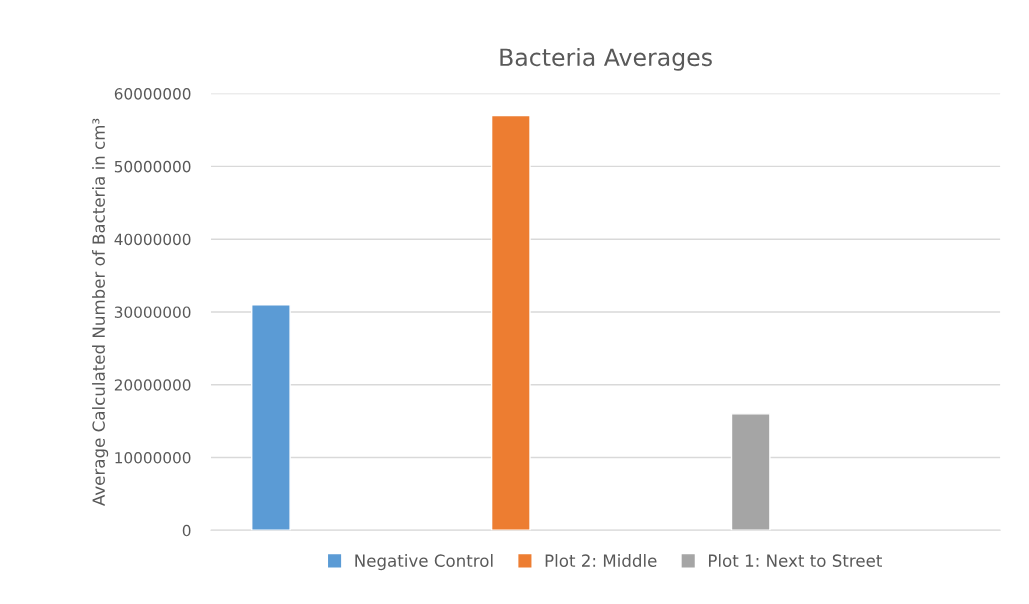  Describe the element at coordinates (152, 385) in the screenshot. I see `y-tick-label: 20000000` at that location.